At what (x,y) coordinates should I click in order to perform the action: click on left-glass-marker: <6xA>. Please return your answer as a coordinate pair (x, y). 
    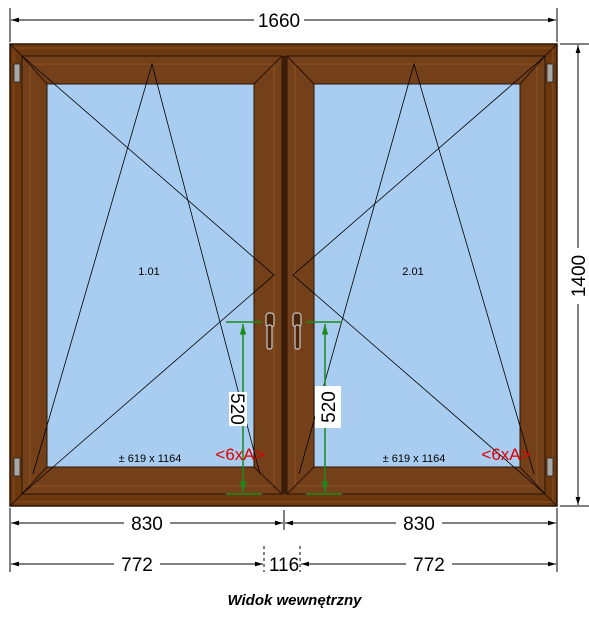
    Looking at the image, I should click on (239, 454).